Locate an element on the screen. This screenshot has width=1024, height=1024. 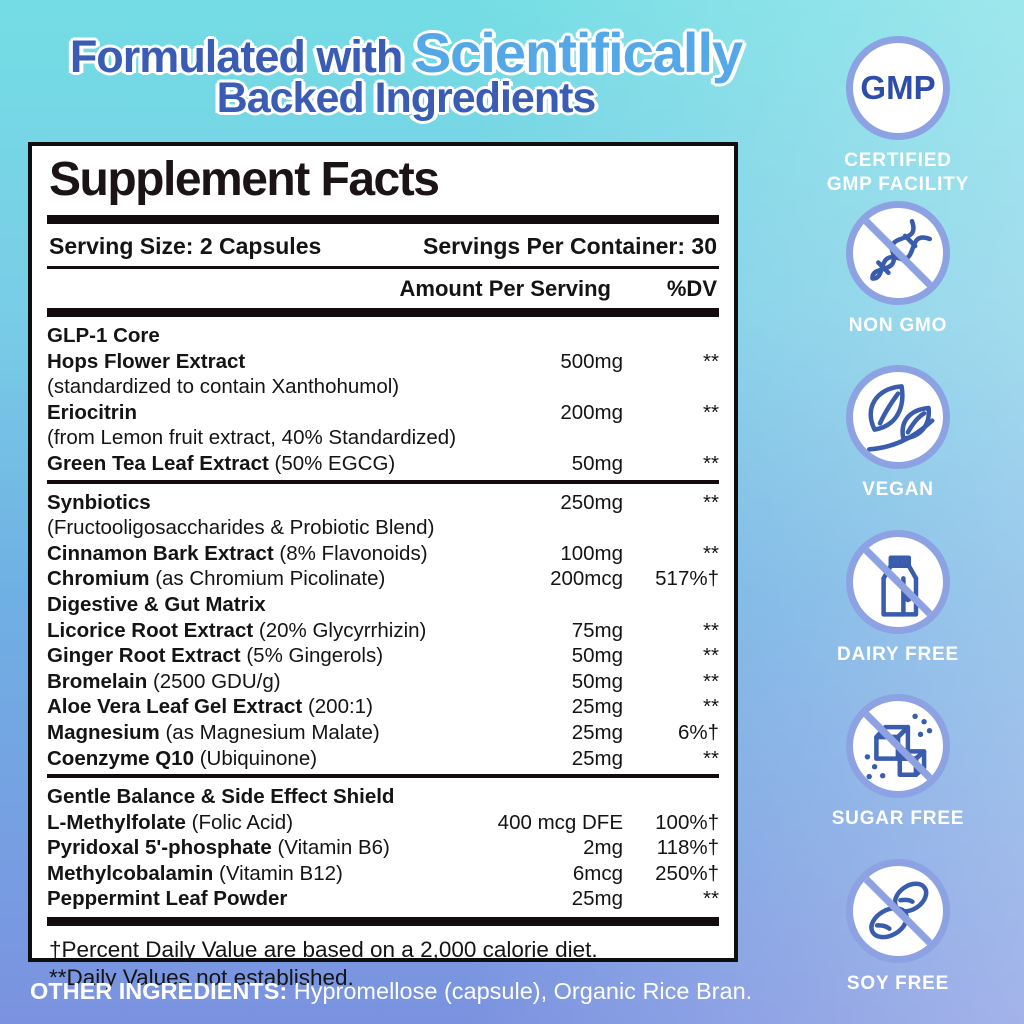
badge-dairy-free: DAIRY FREE is located at coordinates (898, 612).